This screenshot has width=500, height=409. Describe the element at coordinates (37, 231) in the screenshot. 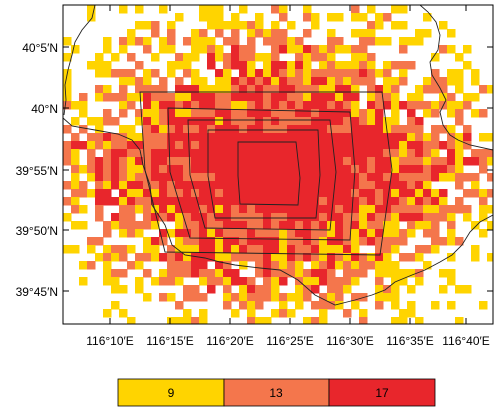

I see `lat-label-39-50n: 39°50′N` at that location.